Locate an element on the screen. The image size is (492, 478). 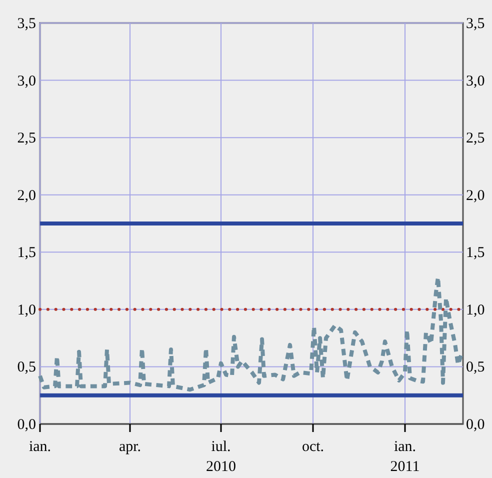
y2-tick-label: 2,0 is located at coordinates (475, 196).